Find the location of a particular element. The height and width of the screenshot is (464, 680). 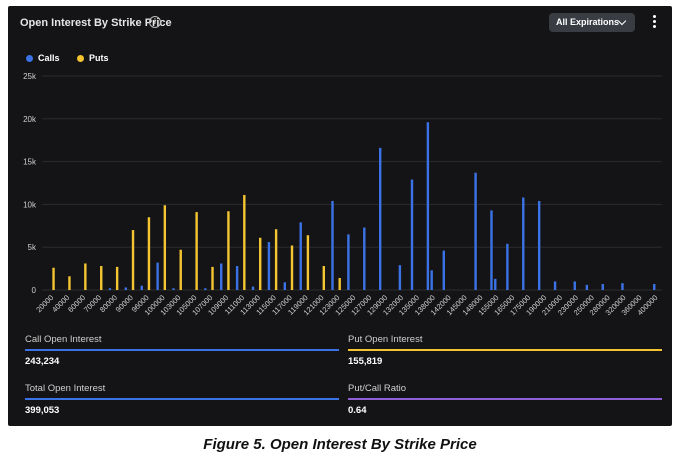

calls-dot-icon is located at coordinates (29, 58).